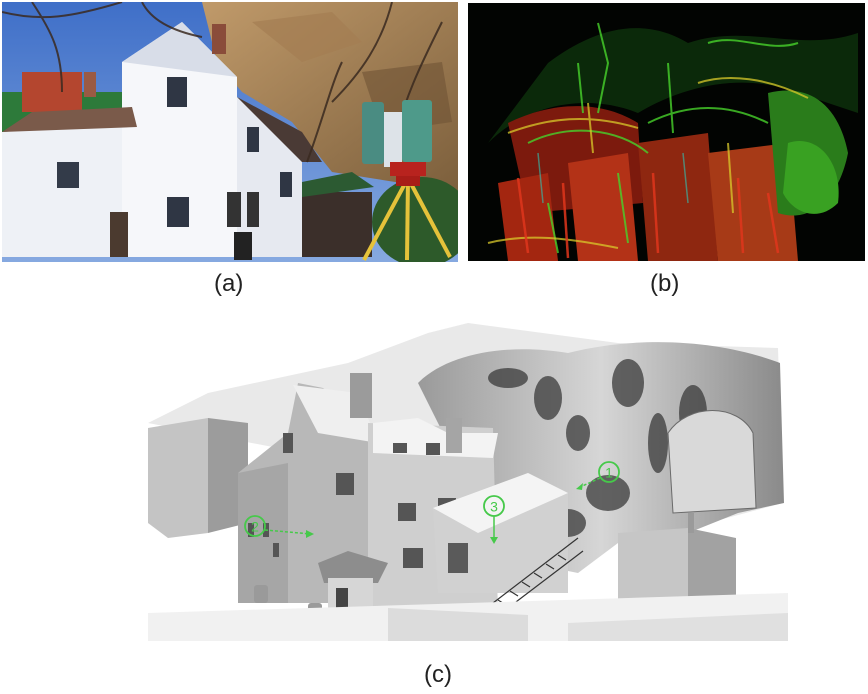 The height and width of the screenshot is (694, 868). What do you see at coordinates (397, 138) in the screenshot?
I see `laser-scanner-icon` at bounding box center [397, 138].